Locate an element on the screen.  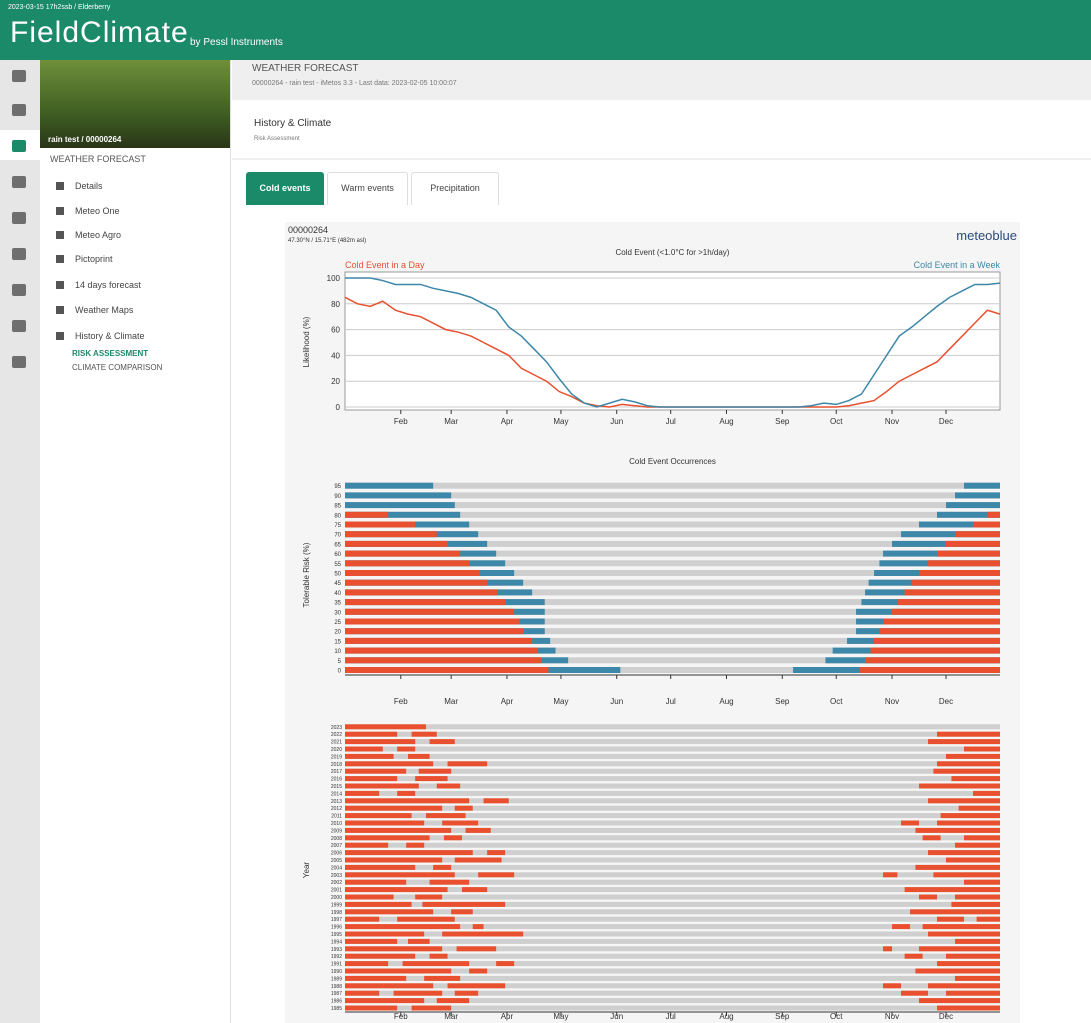
menu-item: Meteo One is located at coordinates (97, 211).